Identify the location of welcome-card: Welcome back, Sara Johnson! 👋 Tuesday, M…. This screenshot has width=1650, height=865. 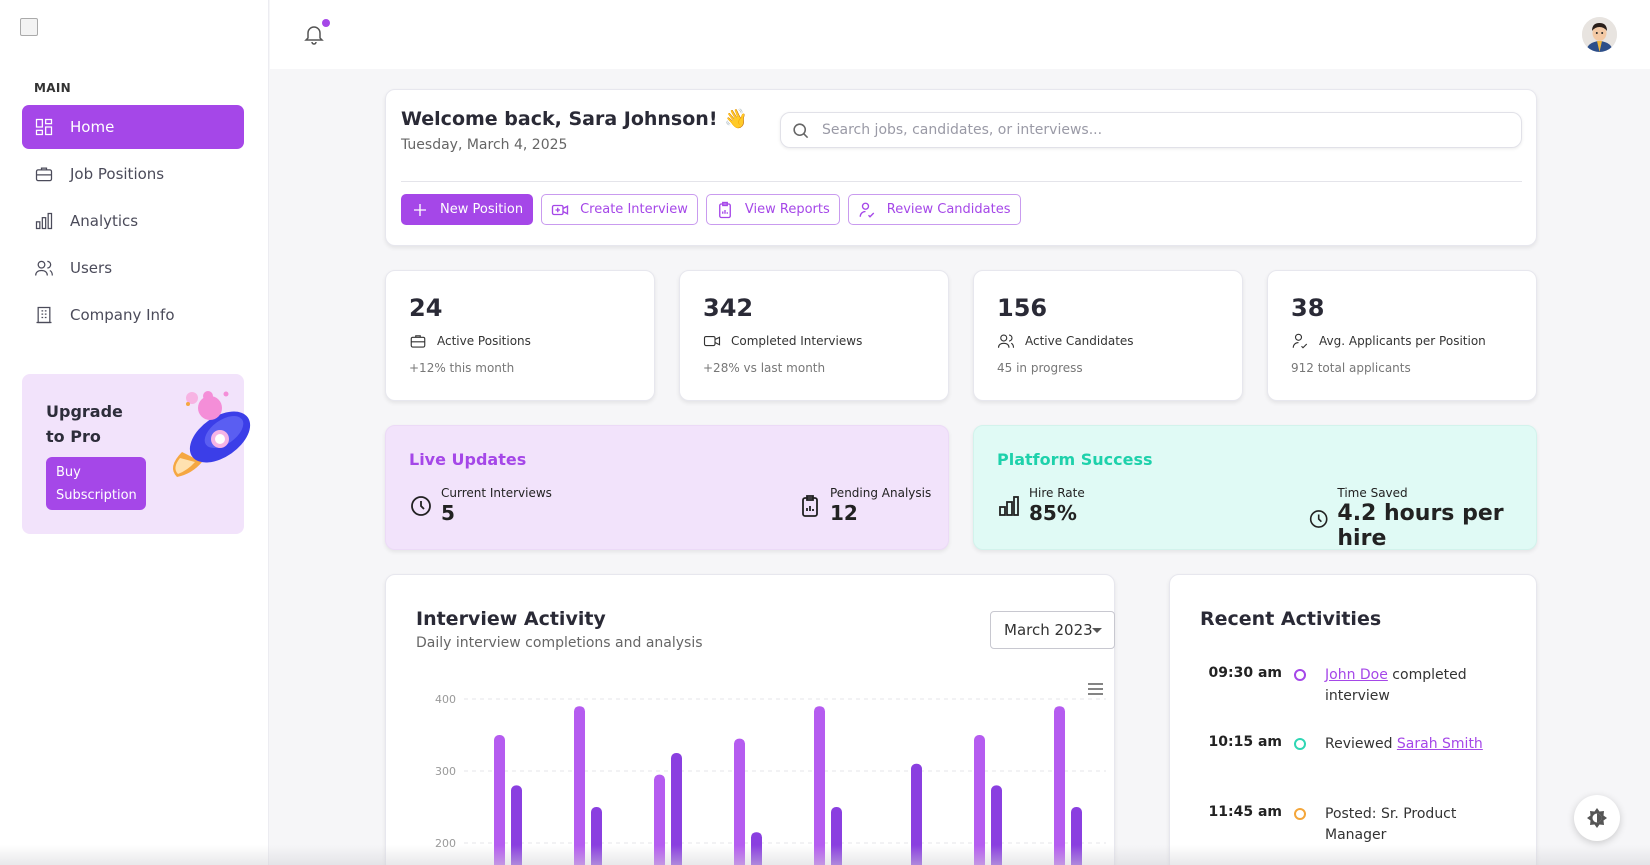
(961, 167).